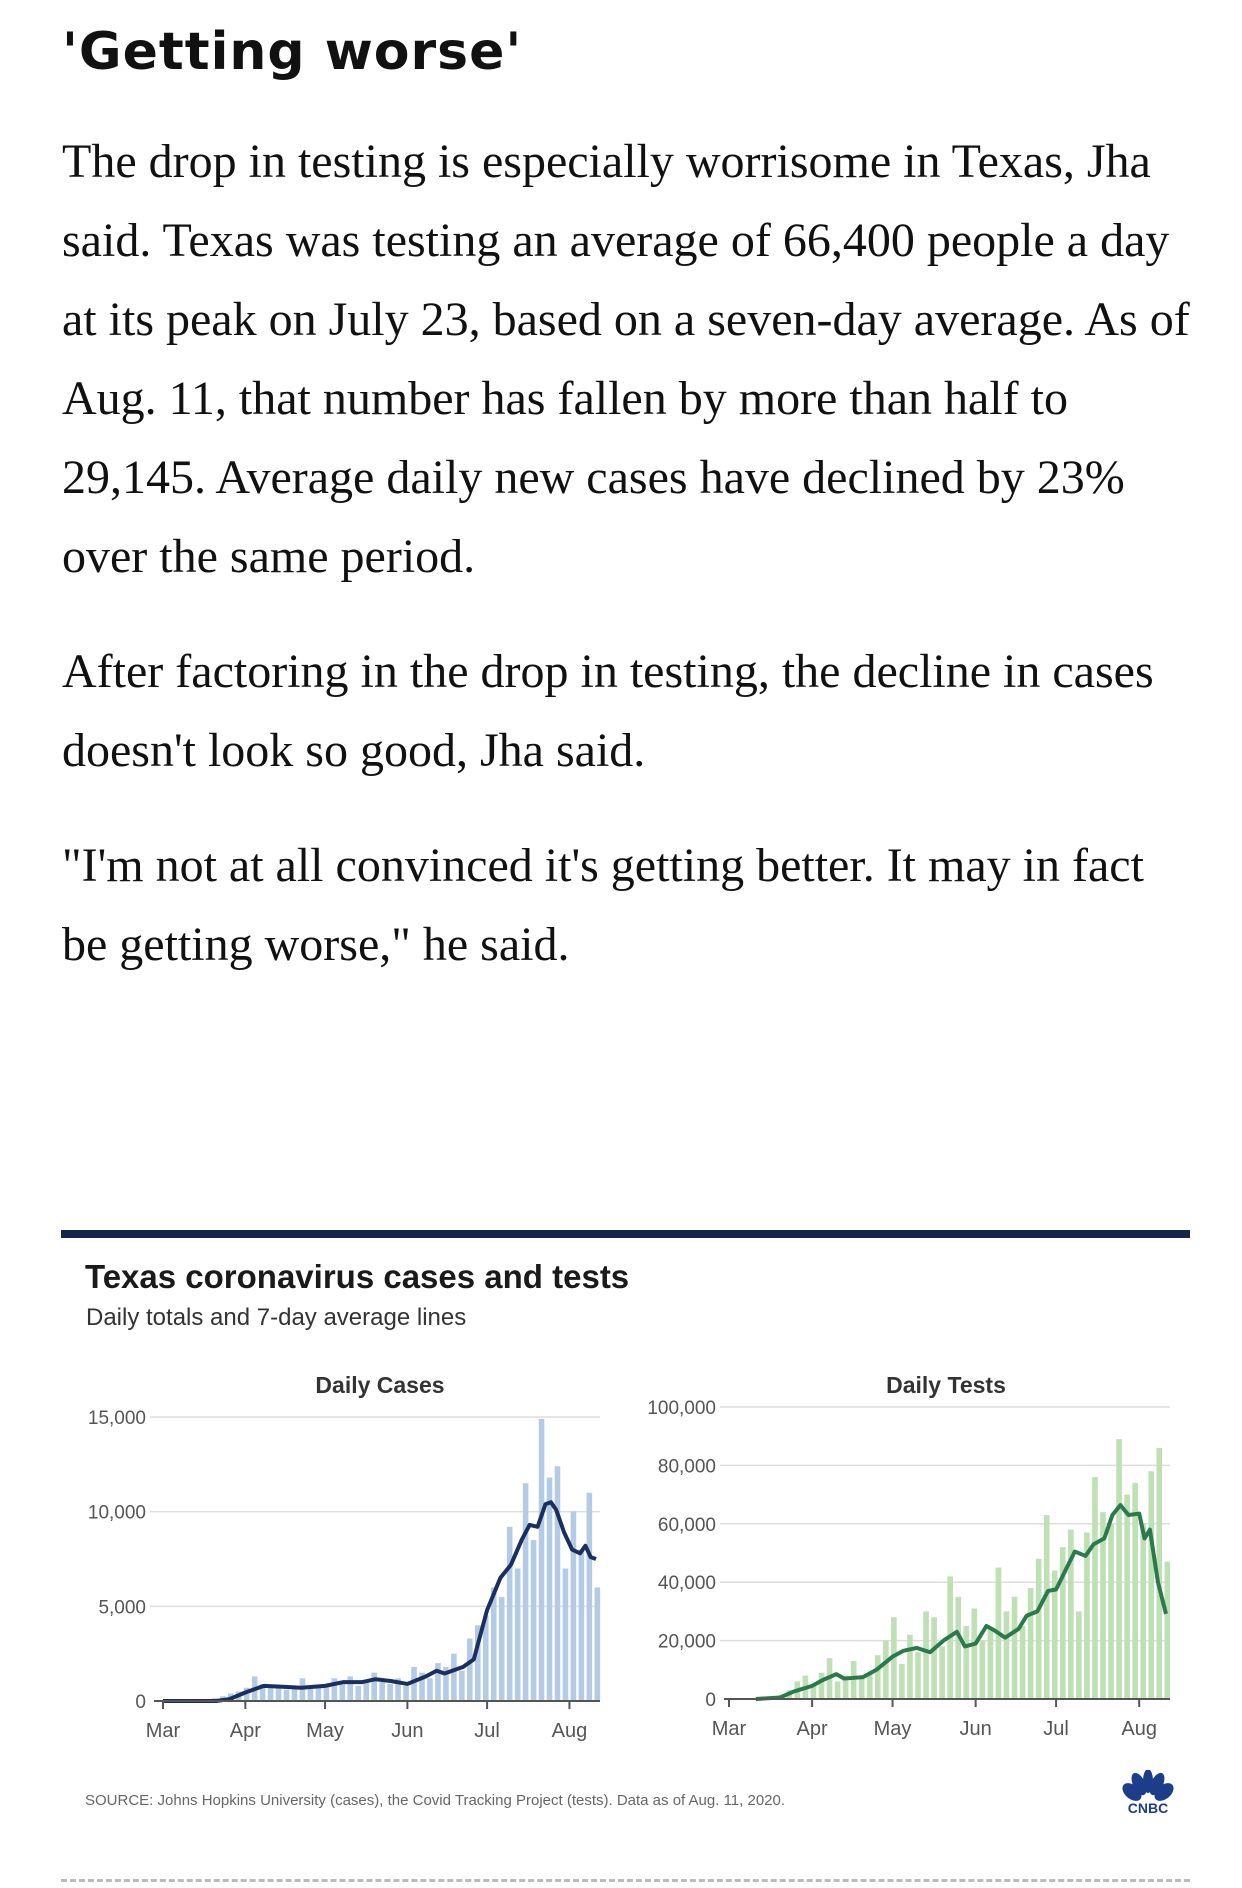  Describe the element at coordinates (687, 1525) in the screenshot. I see `y-tick-label: 60,000` at that location.